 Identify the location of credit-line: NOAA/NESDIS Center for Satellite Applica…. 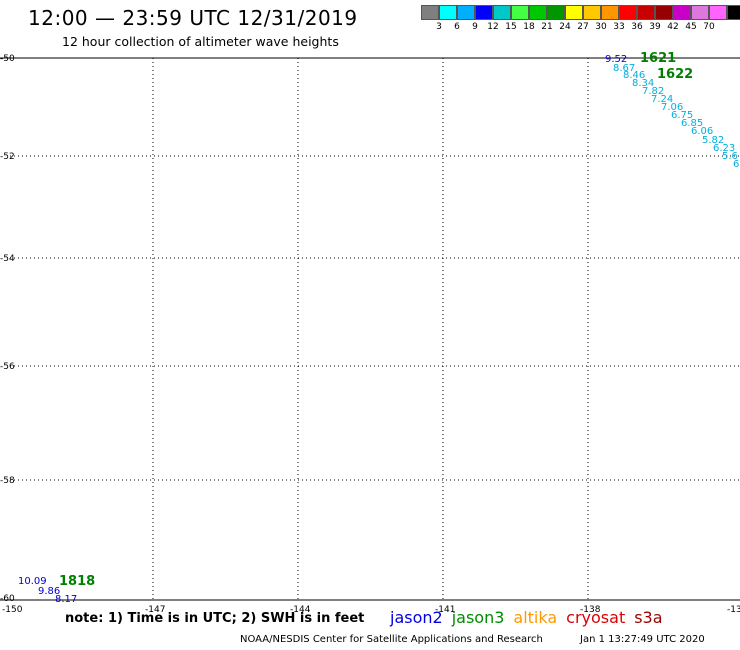
(391, 639).